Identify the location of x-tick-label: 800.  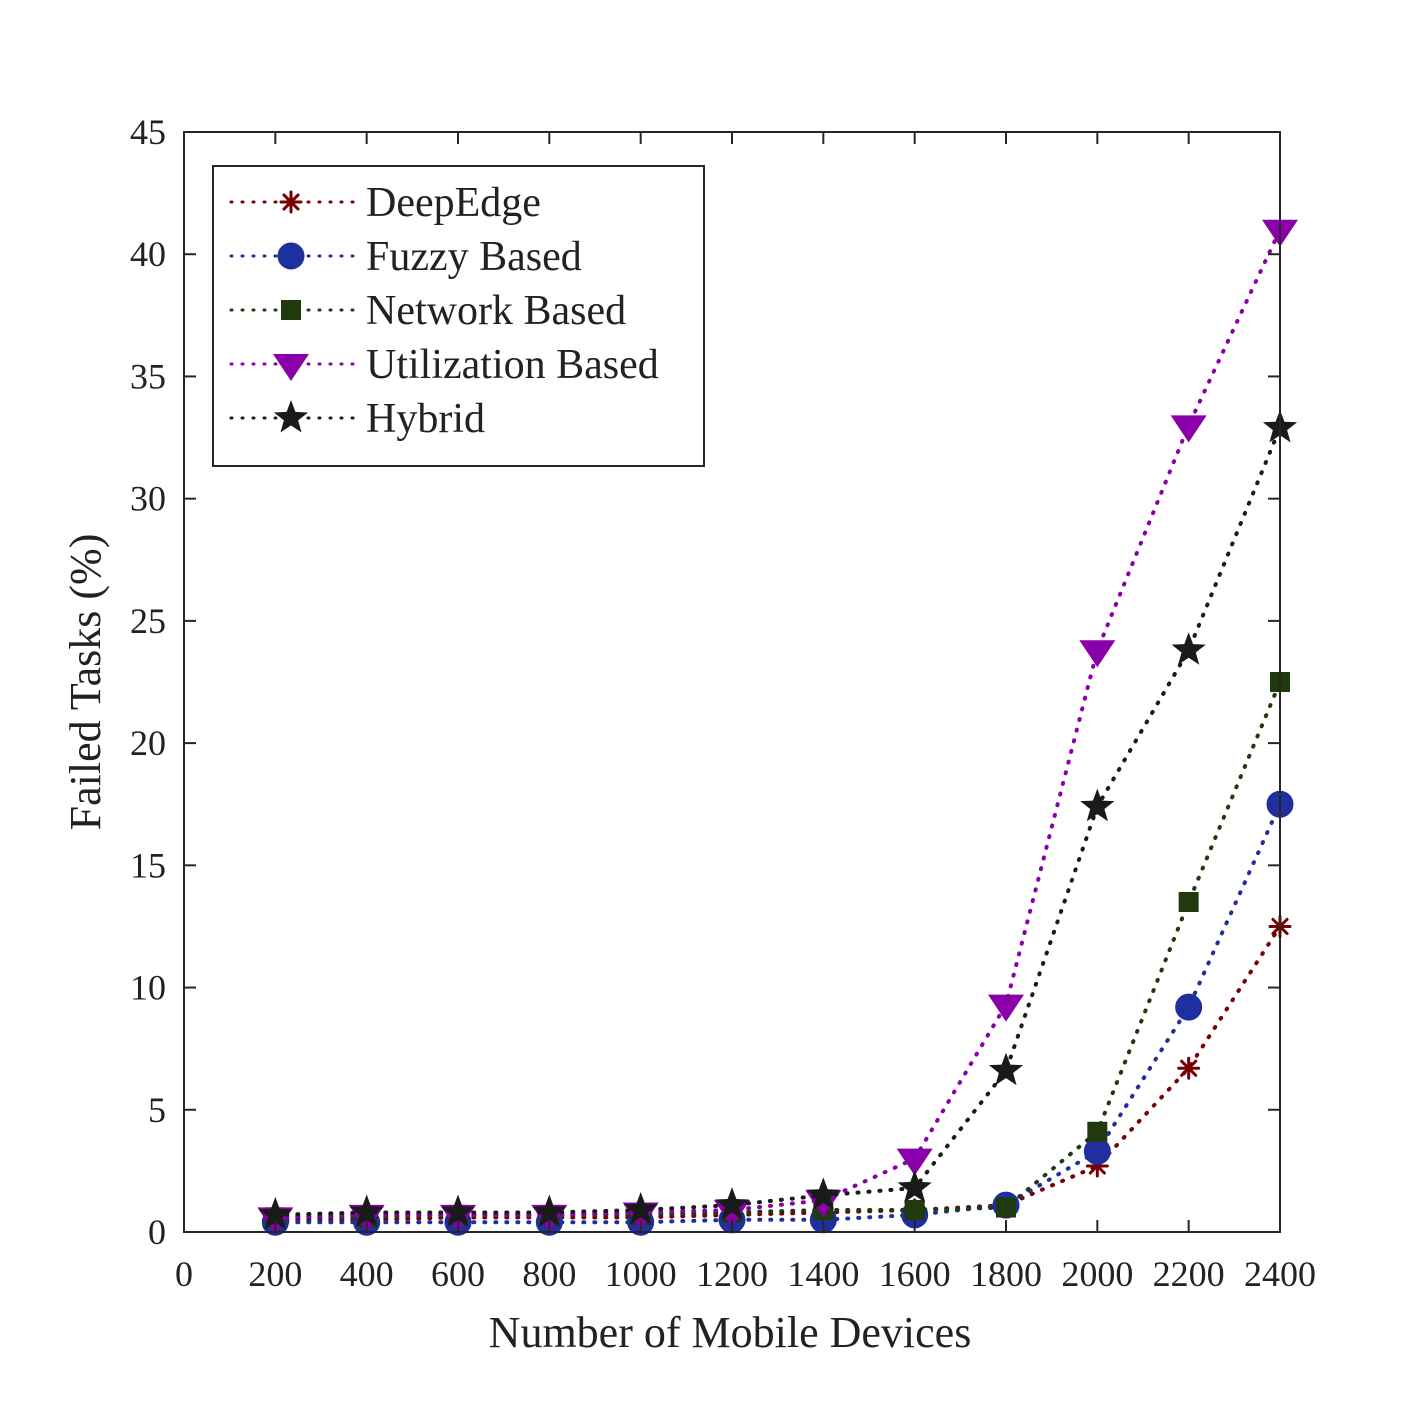
(549, 1274).